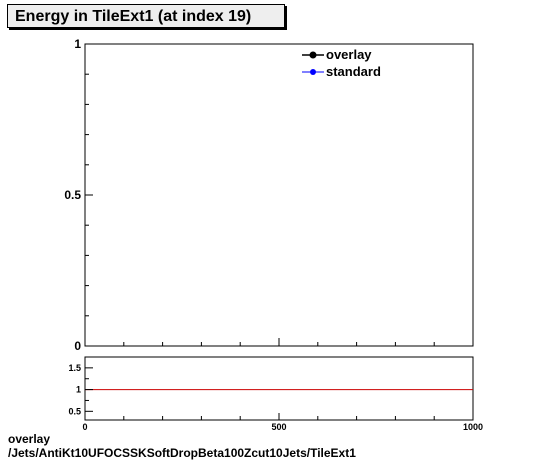  What do you see at coordinates (78, 390) in the screenshot?
I see `ratio-y-tick-label: 1` at bounding box center [78, 390].